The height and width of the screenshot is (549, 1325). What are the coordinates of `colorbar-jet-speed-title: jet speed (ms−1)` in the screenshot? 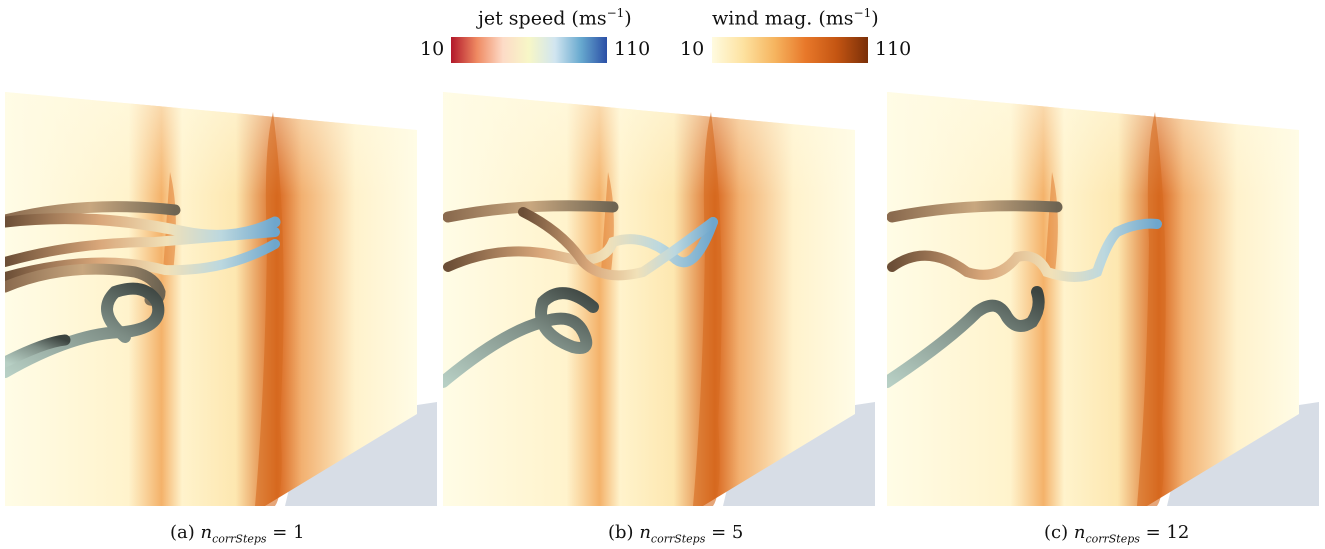 It's located at (555, 18).